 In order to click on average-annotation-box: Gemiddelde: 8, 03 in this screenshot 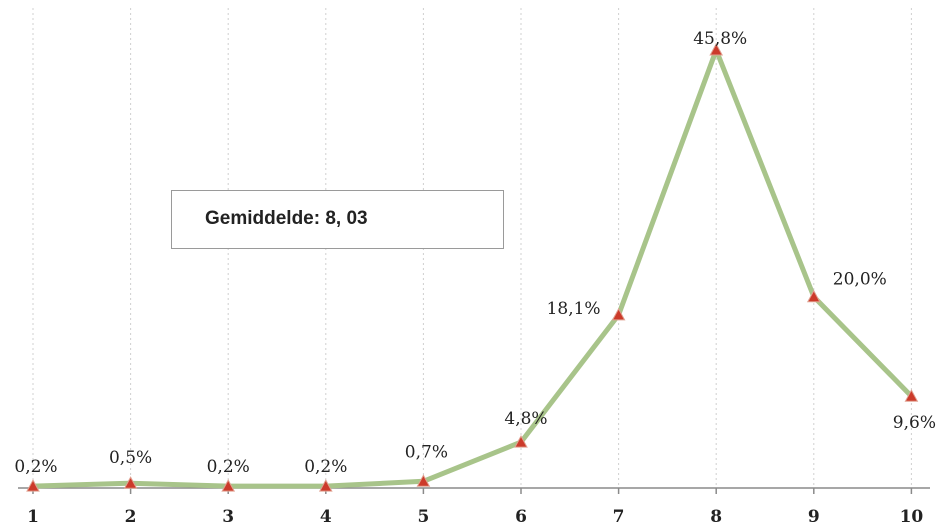, I will do `click(337, 219)`.